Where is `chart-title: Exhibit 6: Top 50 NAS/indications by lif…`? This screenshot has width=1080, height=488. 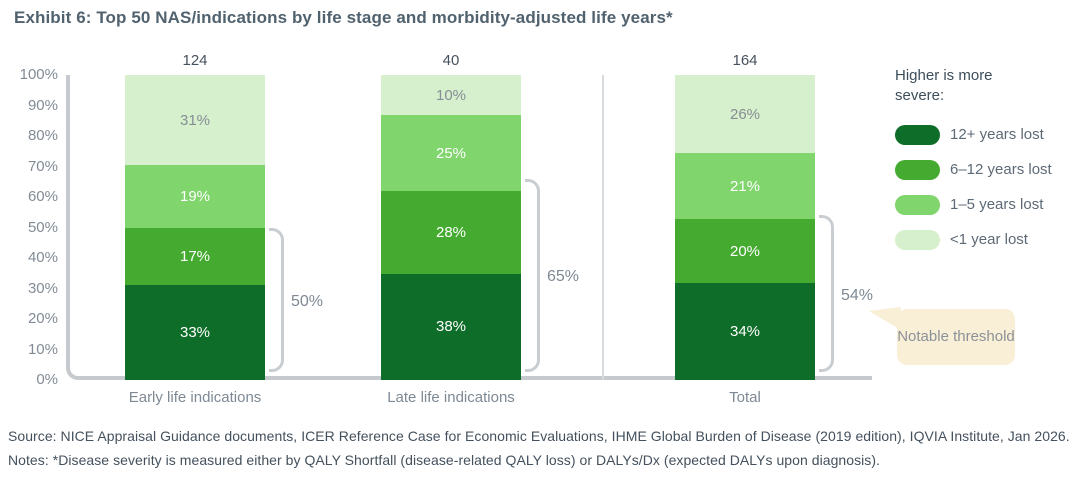
chart-title: Exhibit 6: Top 50 NAS/indications by lif… is located at coordinates (343, 17).